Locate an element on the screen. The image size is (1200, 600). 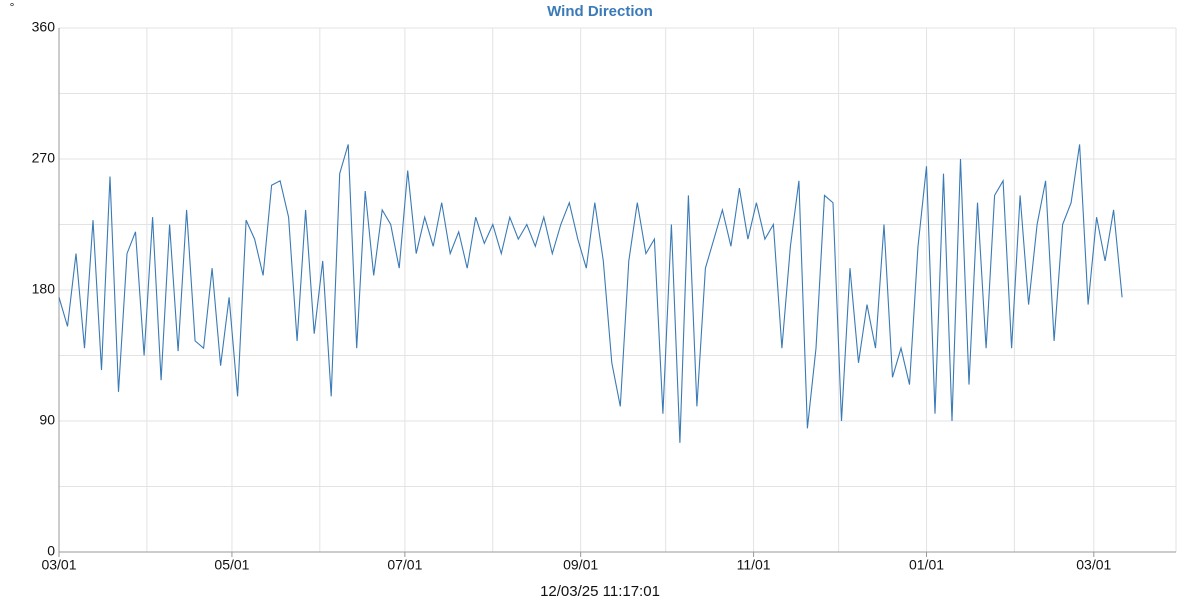
y-tick-label: 0 is located at coordinates (51, 551).